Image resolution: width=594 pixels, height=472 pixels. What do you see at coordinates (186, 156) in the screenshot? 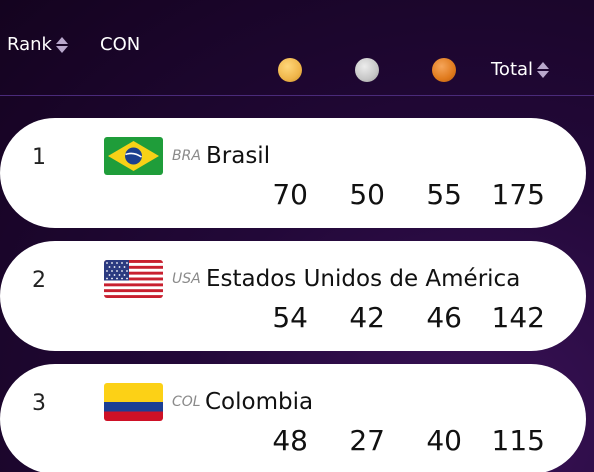
I see `country-code: BRA` at bounding box center [186, 156].